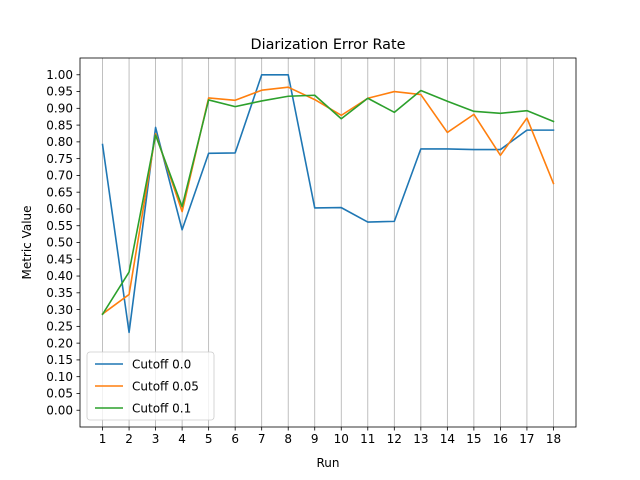 The height and width of the screenshot is (480, 640). I want to click on legend: Cutoff 0.0 Cutoff 0.05 Cutoff 0.1, so click(150, 386).